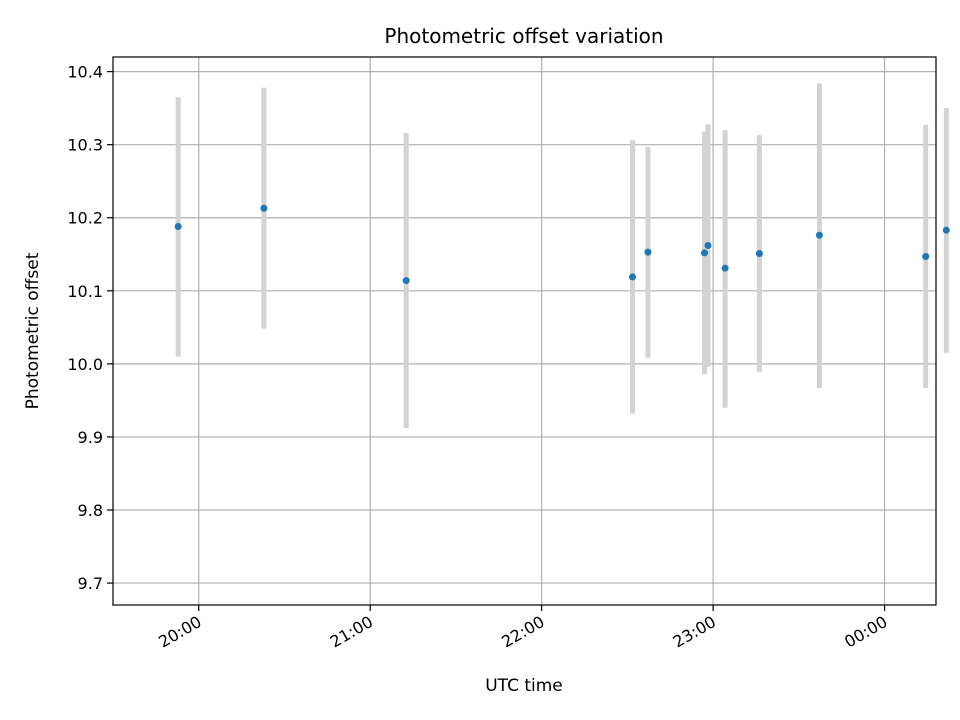 The width and height of the screenshot is (960, 720). What do you see at coordinates (90, 437) in the screenshot?
I see `y-tick-label: 9.9` at bounding box center [90, 437].